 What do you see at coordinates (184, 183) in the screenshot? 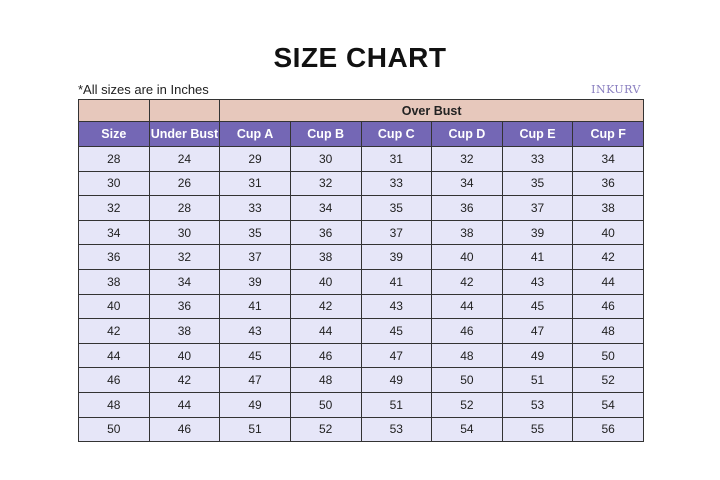
I see `table-cell: 26` at bounding box center [184, 183].